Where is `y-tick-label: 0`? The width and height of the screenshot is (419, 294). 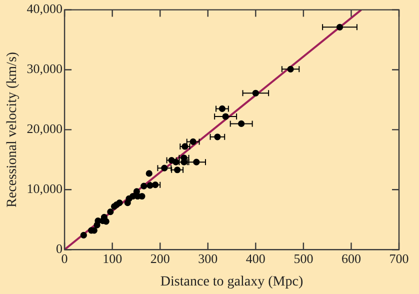
y-tick-label: 0 is located at coordinates (59, 248).